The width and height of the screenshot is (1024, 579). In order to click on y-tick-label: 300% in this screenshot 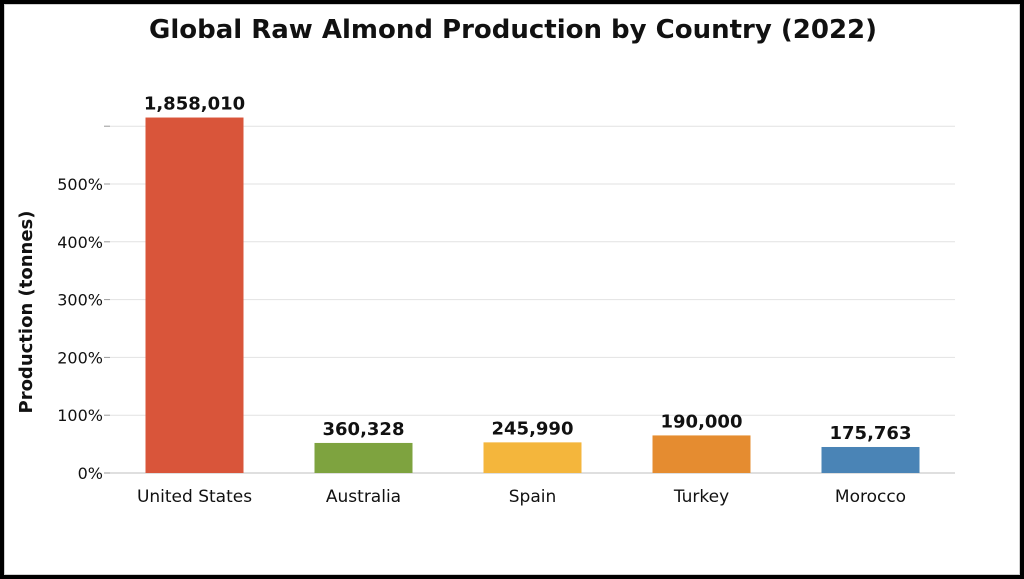, I will do `click(80, 300)`.